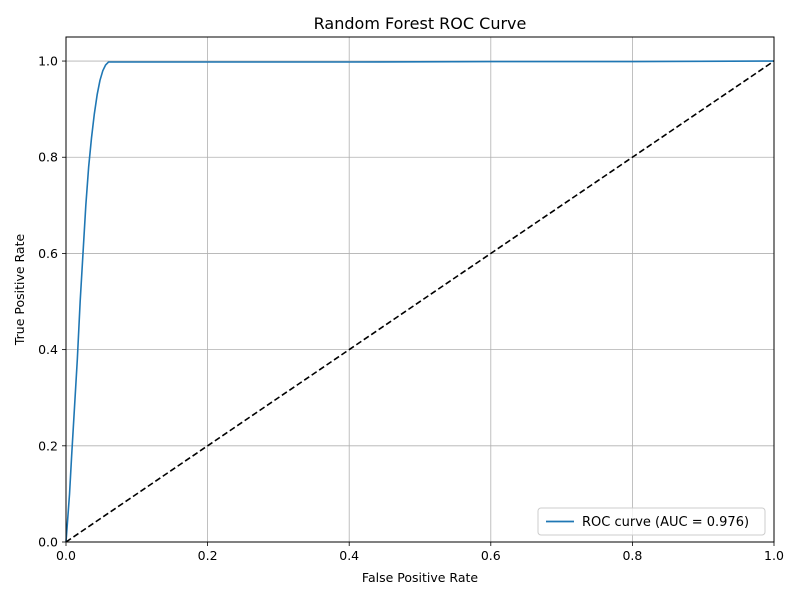 This screenshot has height=604, width=800. I want to click on x-tick-label: 0.2, so click(208, 555).